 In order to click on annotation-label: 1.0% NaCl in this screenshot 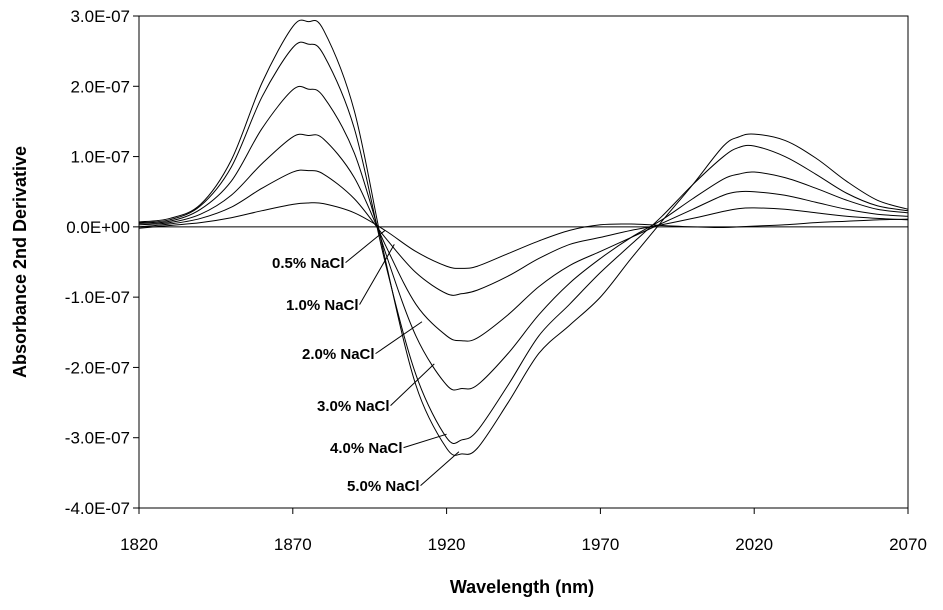, I will do `click(322, 305)`.